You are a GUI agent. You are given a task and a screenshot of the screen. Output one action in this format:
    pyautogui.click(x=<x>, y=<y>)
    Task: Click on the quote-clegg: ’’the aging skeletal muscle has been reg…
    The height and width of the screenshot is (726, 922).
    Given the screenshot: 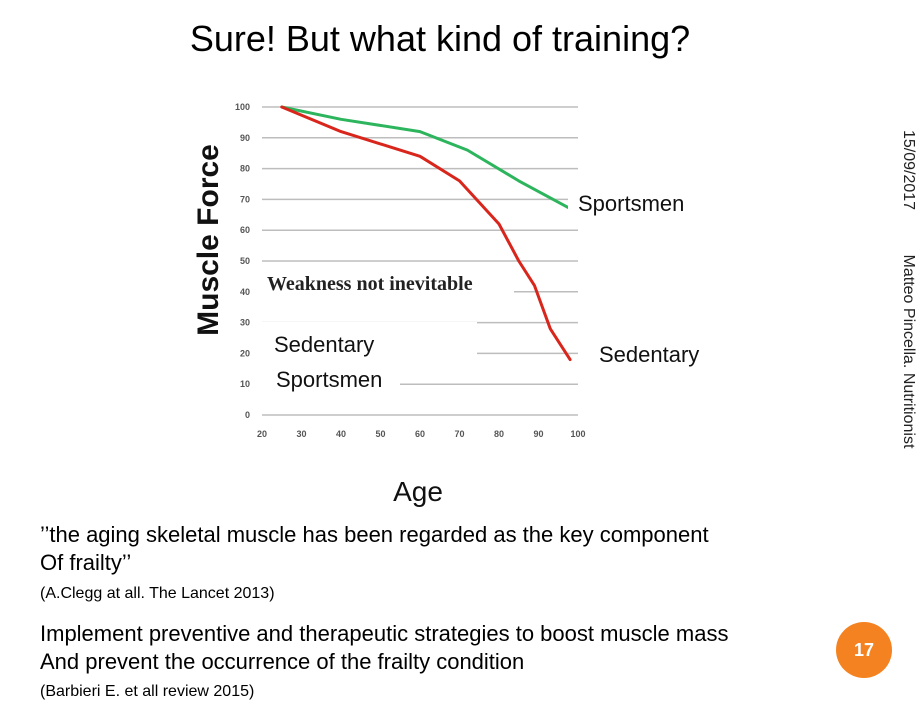 What is the action you would take?
    pyautogui.click(x=374, y=549)
    